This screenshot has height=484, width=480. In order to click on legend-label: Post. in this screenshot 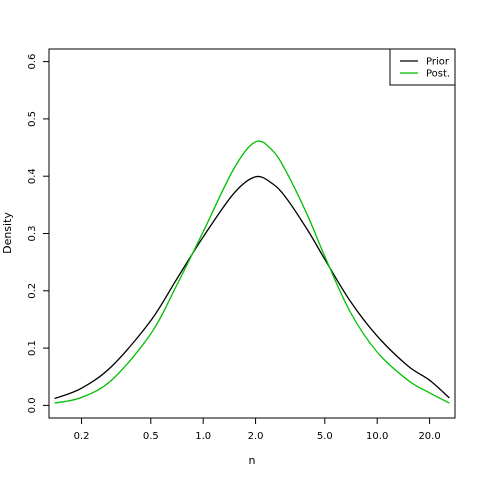, I will do `click(438, 74)`.